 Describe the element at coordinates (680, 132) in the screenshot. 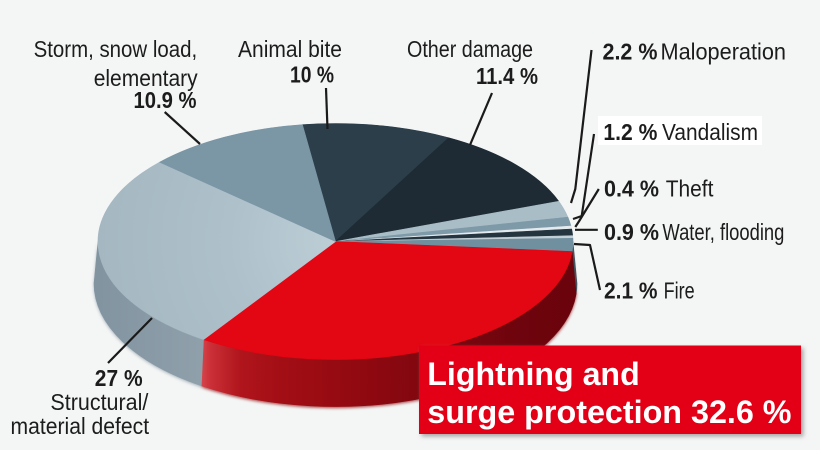

I see `svg-text:1.2 %Vandalism: 1.2 % Vandalism` at that location.